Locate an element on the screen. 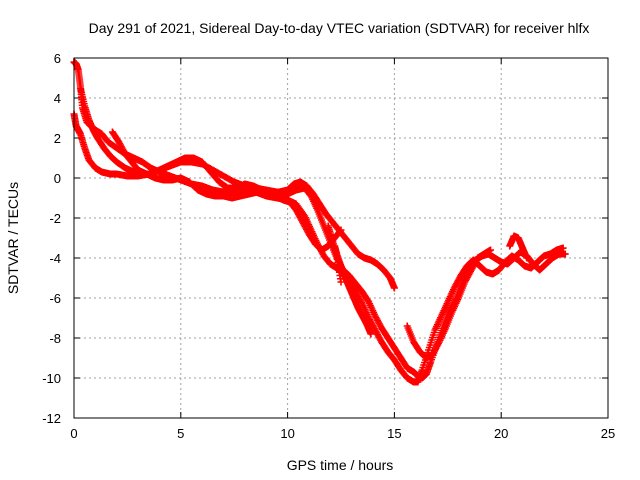 Image resolution: width=640 pixels, height=480 pixels. y-tick-label: 4 is located at coordinates (57, 98).